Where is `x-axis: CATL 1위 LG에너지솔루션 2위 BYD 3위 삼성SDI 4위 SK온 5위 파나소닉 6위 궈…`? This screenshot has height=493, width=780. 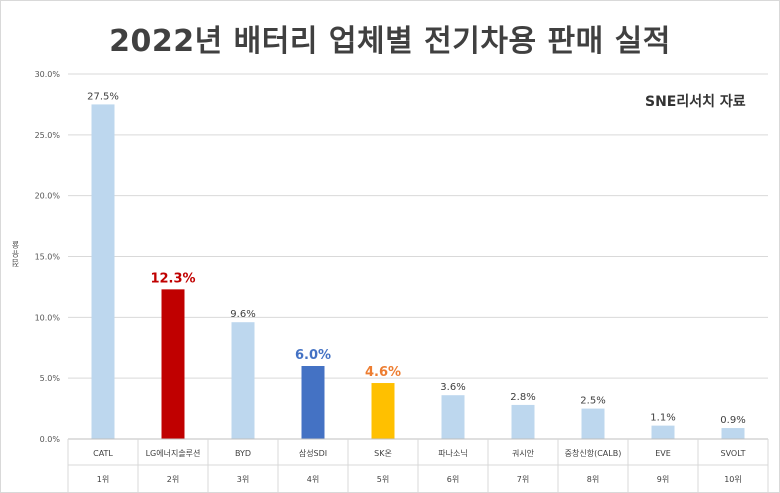 x-axis: CATL 1위 LG에너지솔루션 2위 BYD 3위 삼성SDI 4위 SK온 5위 파나소닉 6위 궈… is located at coordinates (418, 465).